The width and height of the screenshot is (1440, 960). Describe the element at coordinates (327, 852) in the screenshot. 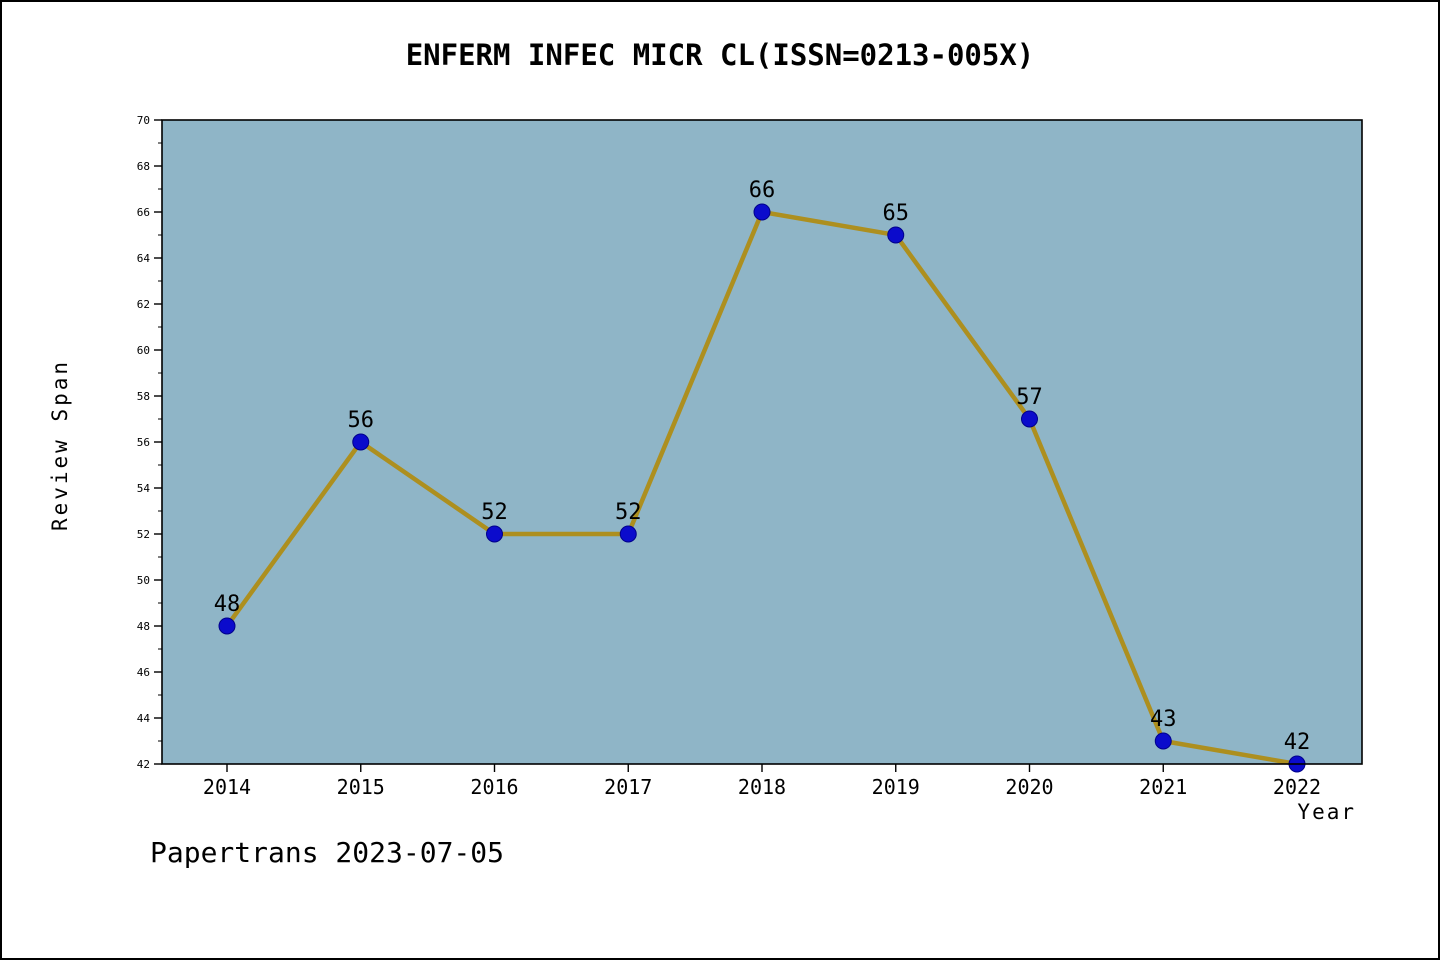

I see `watermark-text: Papertrans 2023-07-05` at that location.